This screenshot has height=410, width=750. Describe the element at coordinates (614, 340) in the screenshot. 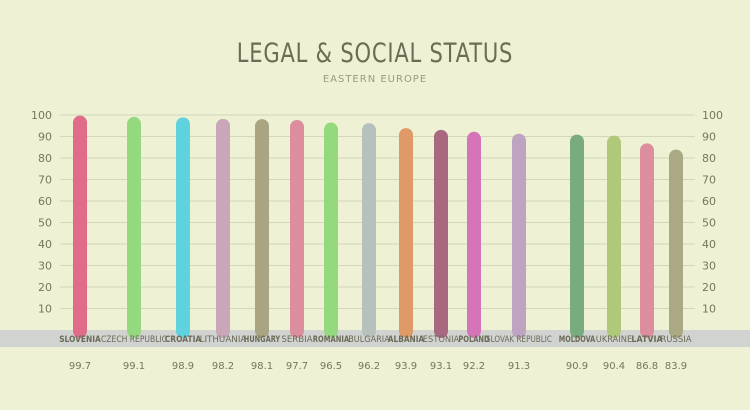

I see `category-label: UKRAINE` at that location.